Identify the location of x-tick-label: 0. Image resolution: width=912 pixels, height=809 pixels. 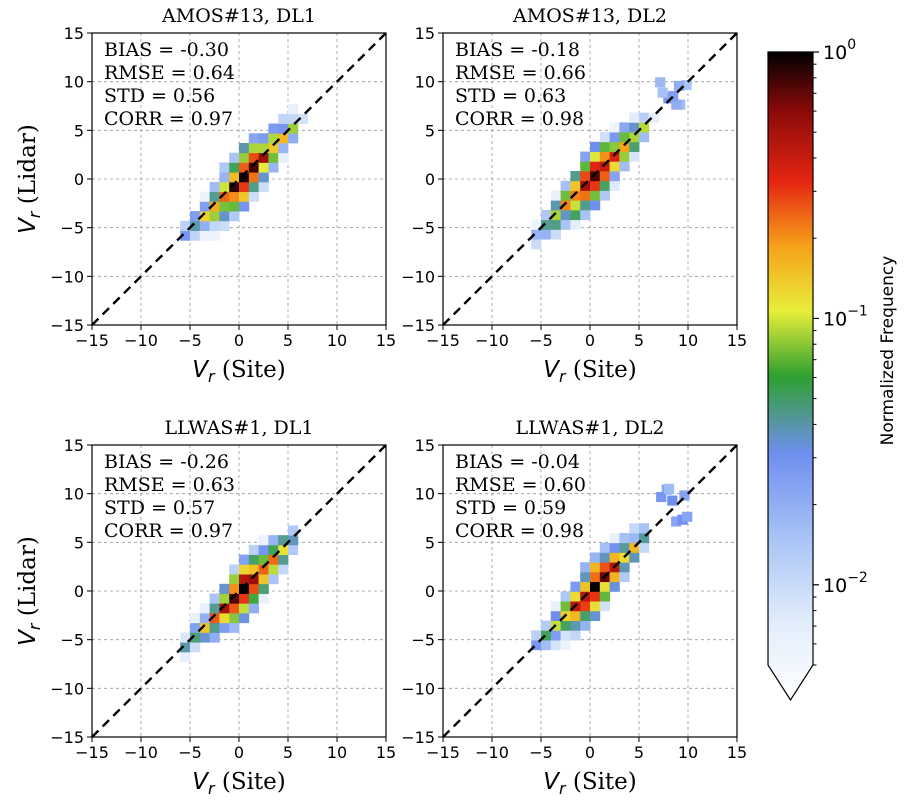
(239, 340).